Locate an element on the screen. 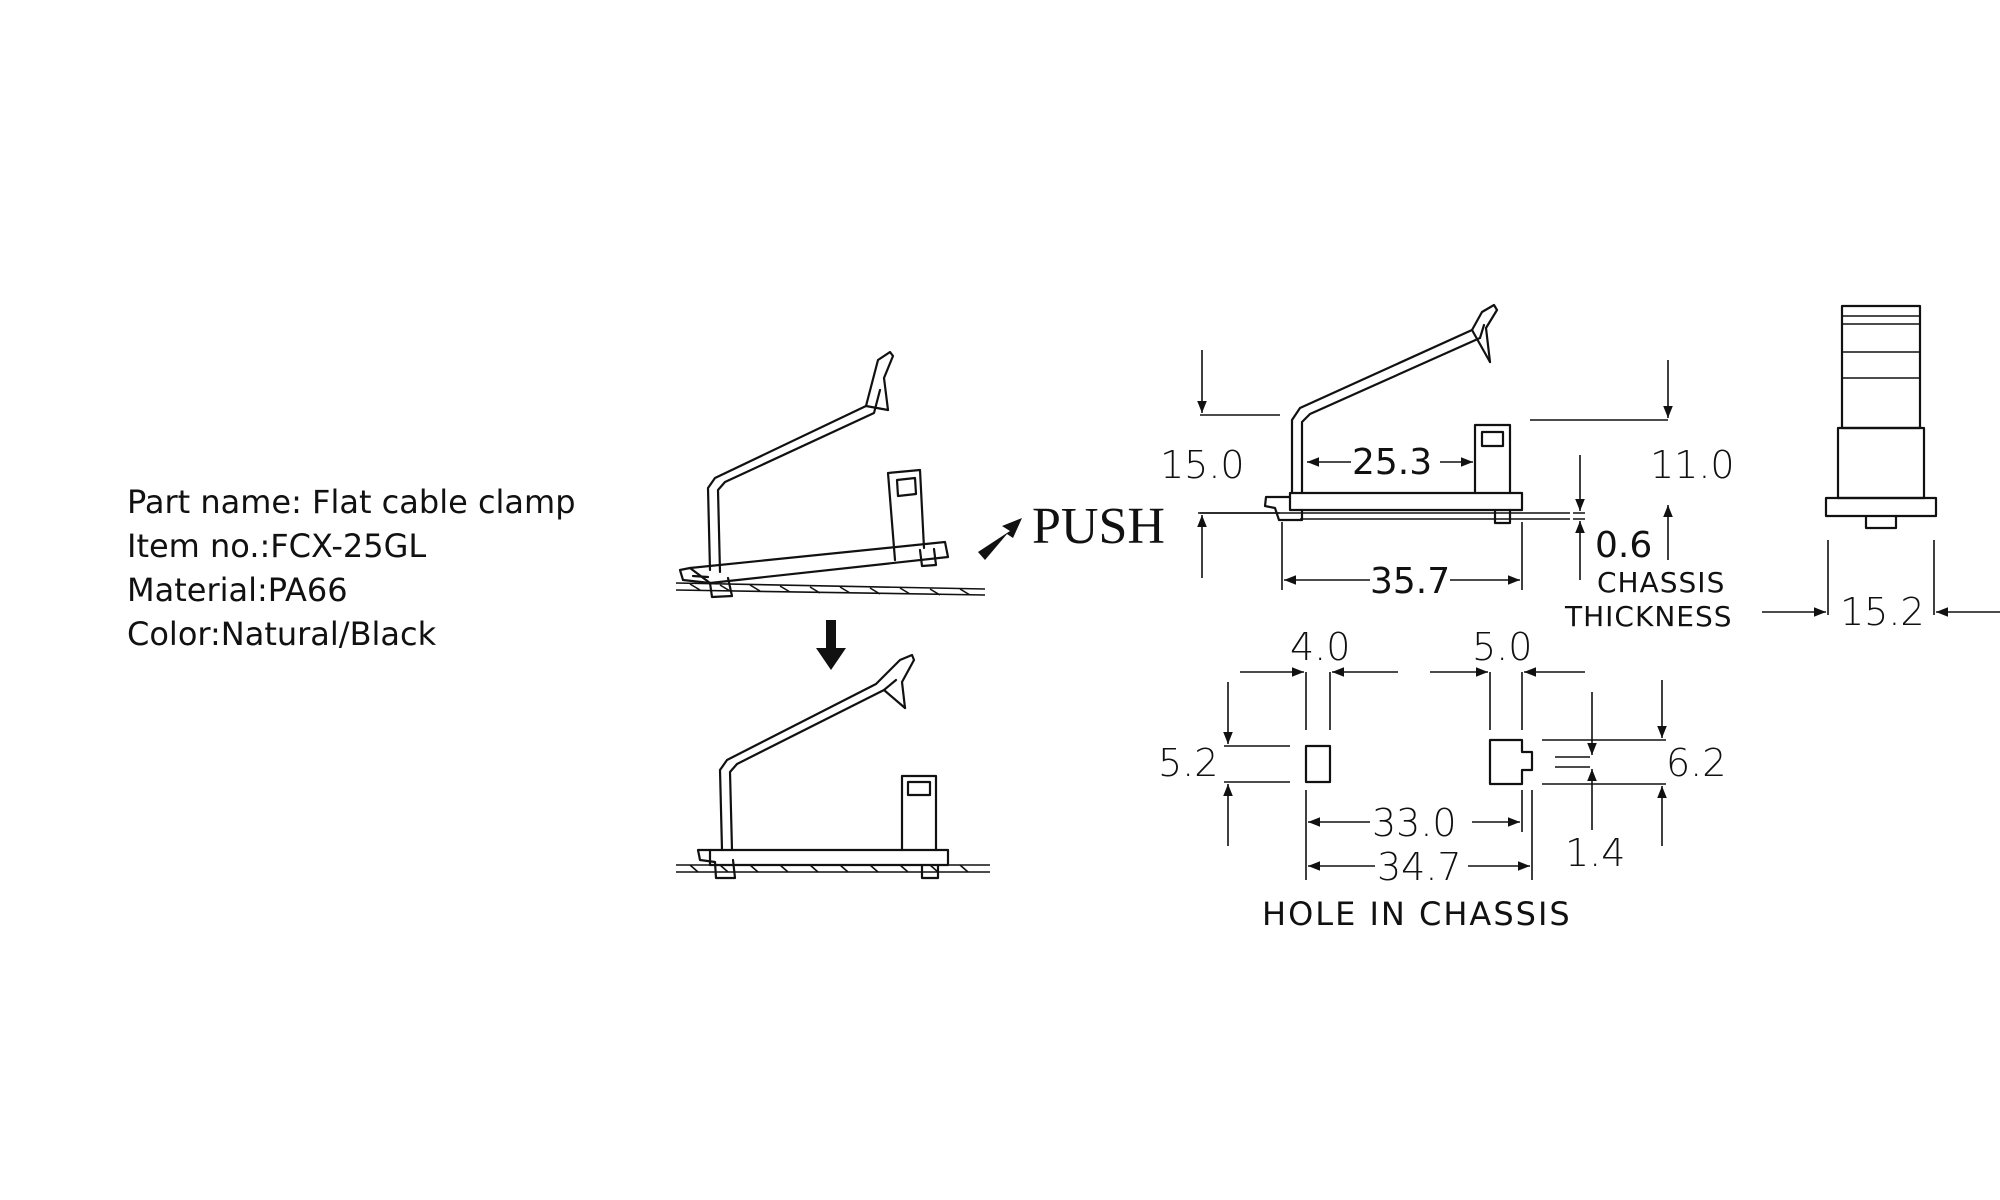  dim-chassis-thickness: 0.6 CHASSIS THICKNESS is located at coordinates (1648, 544).